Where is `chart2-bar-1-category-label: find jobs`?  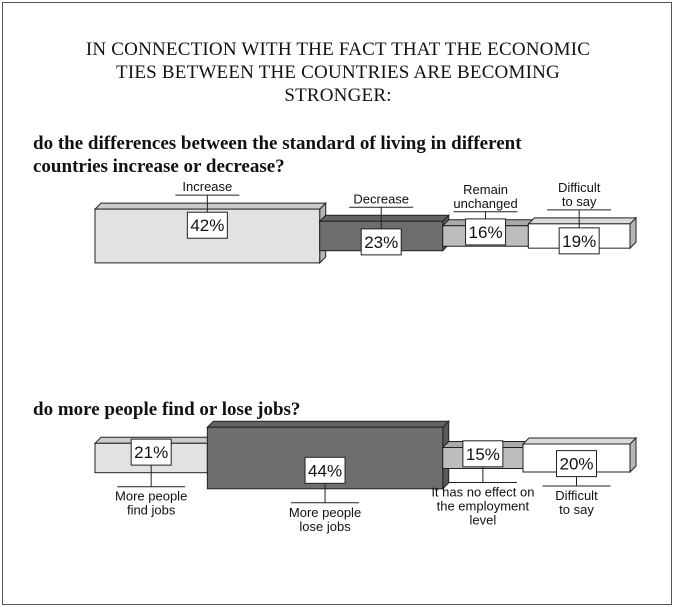 chart2-bar-1-category-label: find jobs is located at coordinates (151, 510).